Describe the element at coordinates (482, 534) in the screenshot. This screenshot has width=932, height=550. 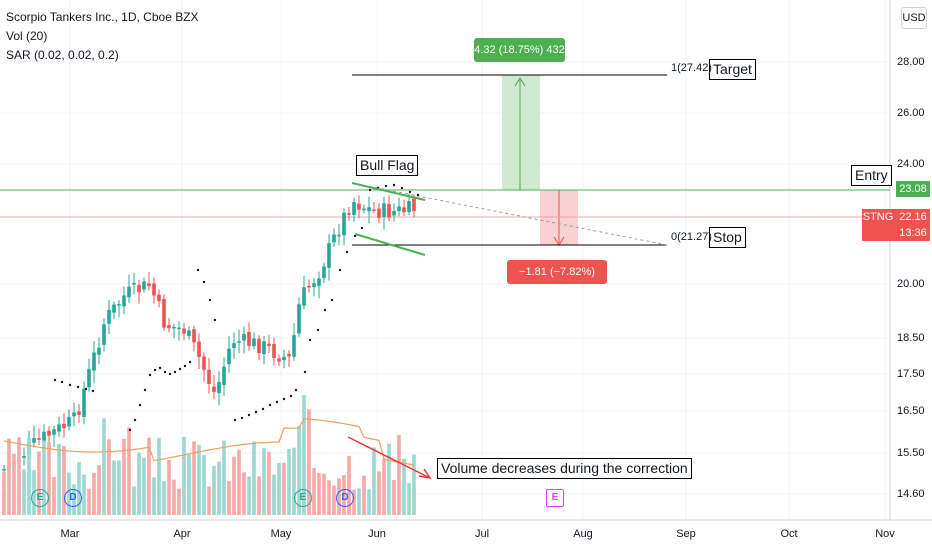
I see `x-tick-label: Jul` at that location.